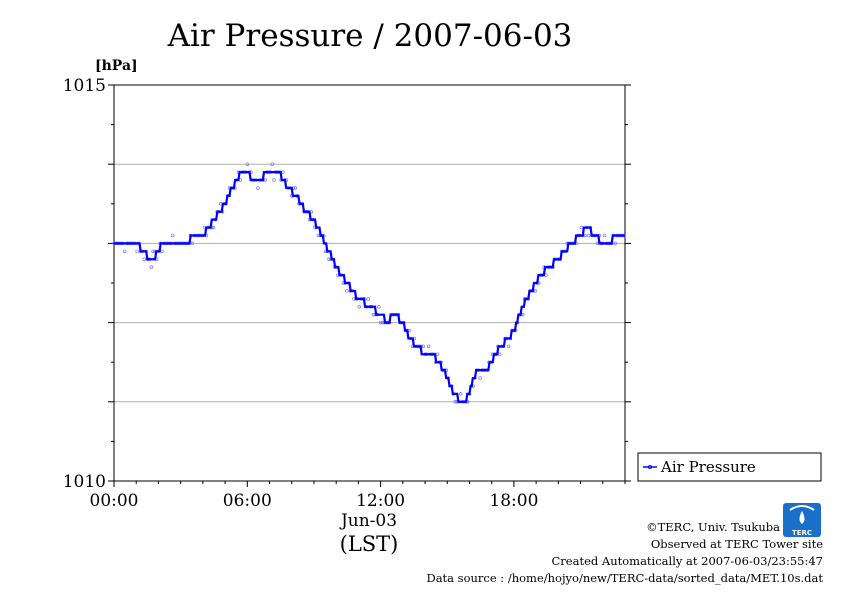 This screenshot has width=842, height=595. What do you see at coordinates (114, 501) in the screenshot?
I see `x-tick-label-0: 00:00` at bounding box center [114, 501].